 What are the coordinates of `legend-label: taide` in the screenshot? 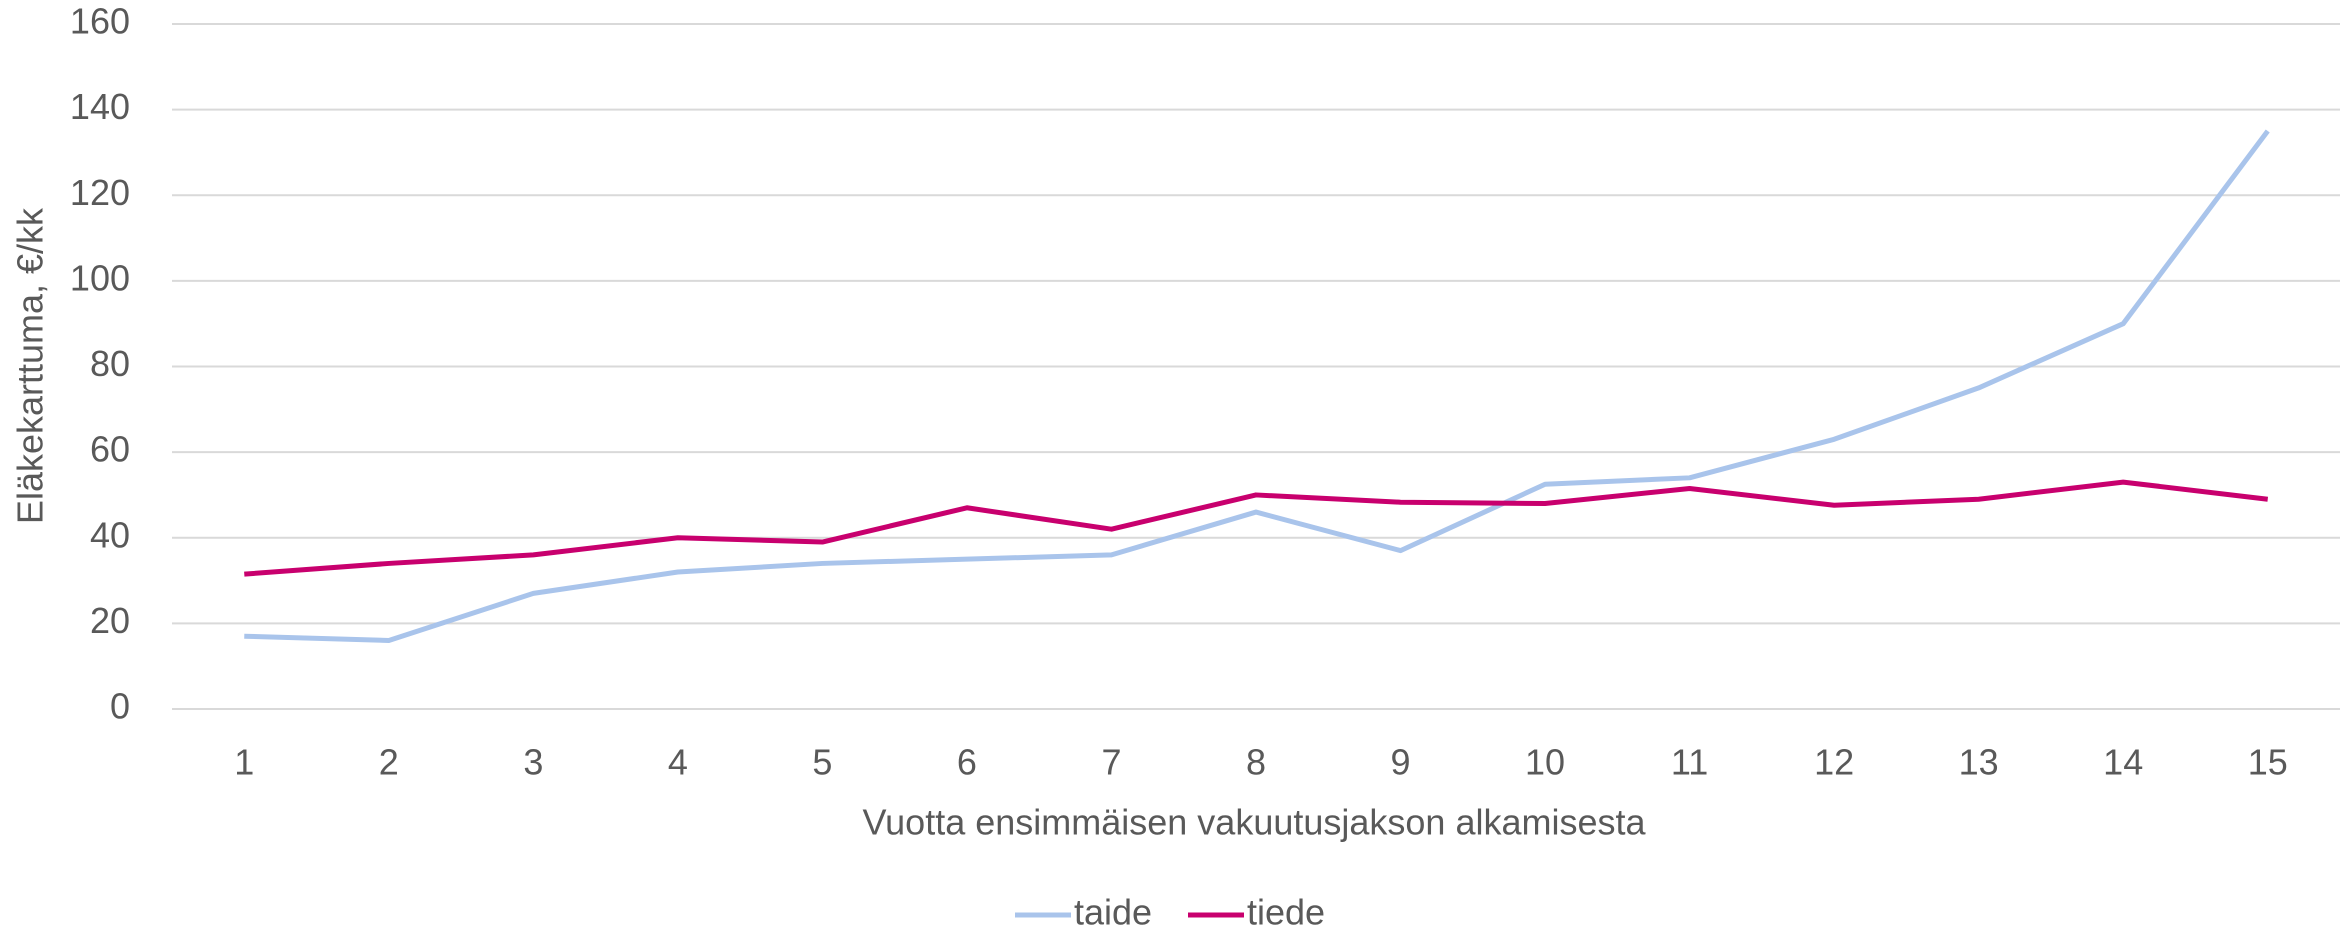 It's located at (1113, 912).